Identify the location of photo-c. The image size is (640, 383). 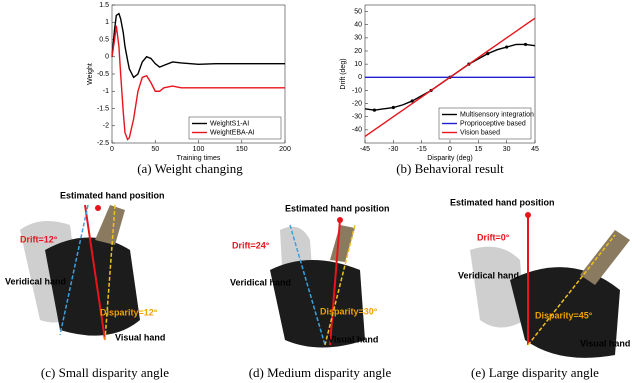
(80, 272).